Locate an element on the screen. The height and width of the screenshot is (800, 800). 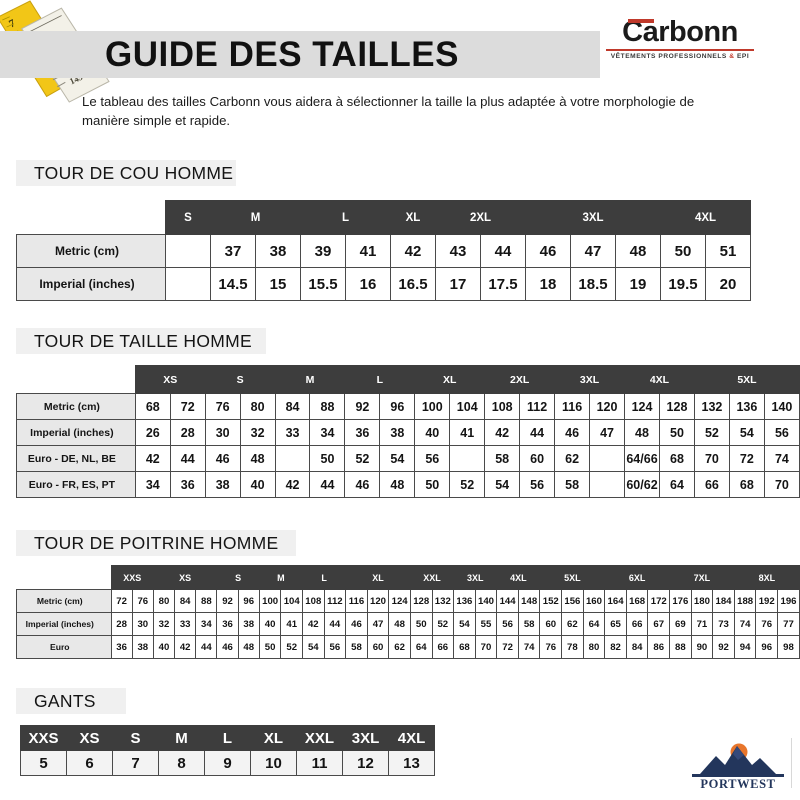
size-value-cell: 15 is located at coordinates (278, 284).